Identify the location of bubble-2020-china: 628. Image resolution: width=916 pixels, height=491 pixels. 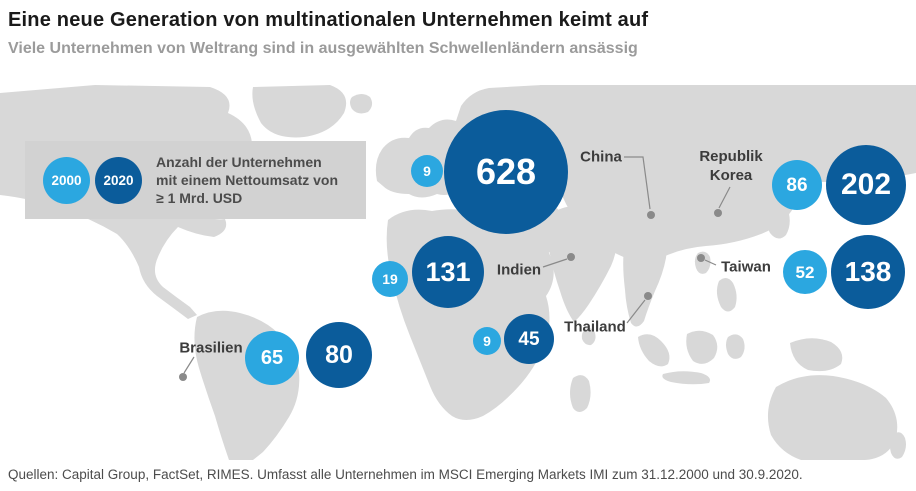
(506, 172).